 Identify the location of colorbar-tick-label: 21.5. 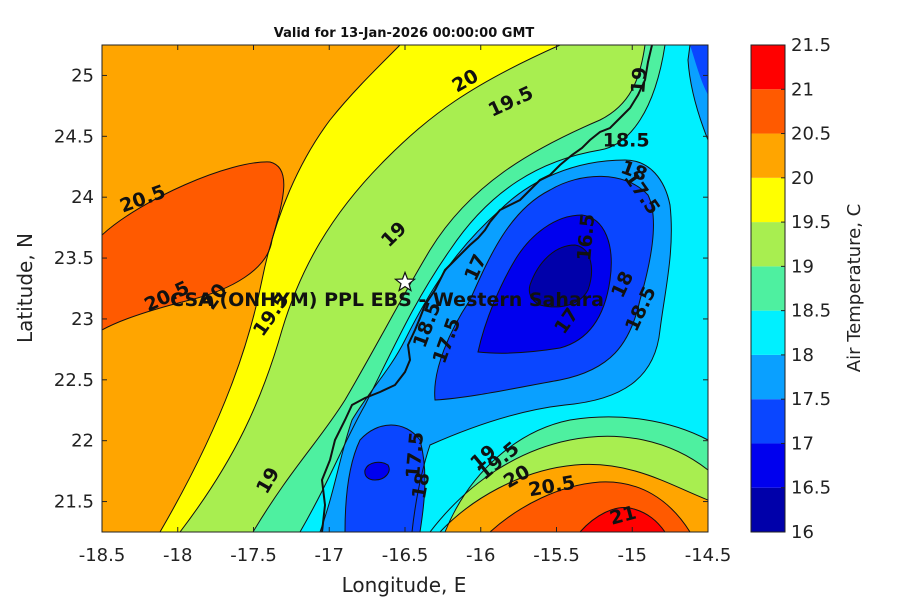
(811, 45).